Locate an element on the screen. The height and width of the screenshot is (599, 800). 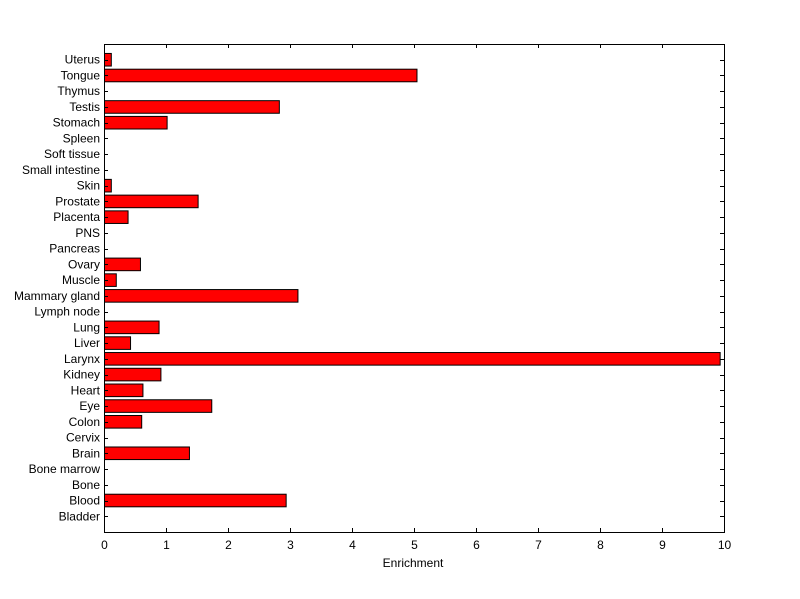
y-tick-label-testis: Testis is located at coordinates (84, 107).